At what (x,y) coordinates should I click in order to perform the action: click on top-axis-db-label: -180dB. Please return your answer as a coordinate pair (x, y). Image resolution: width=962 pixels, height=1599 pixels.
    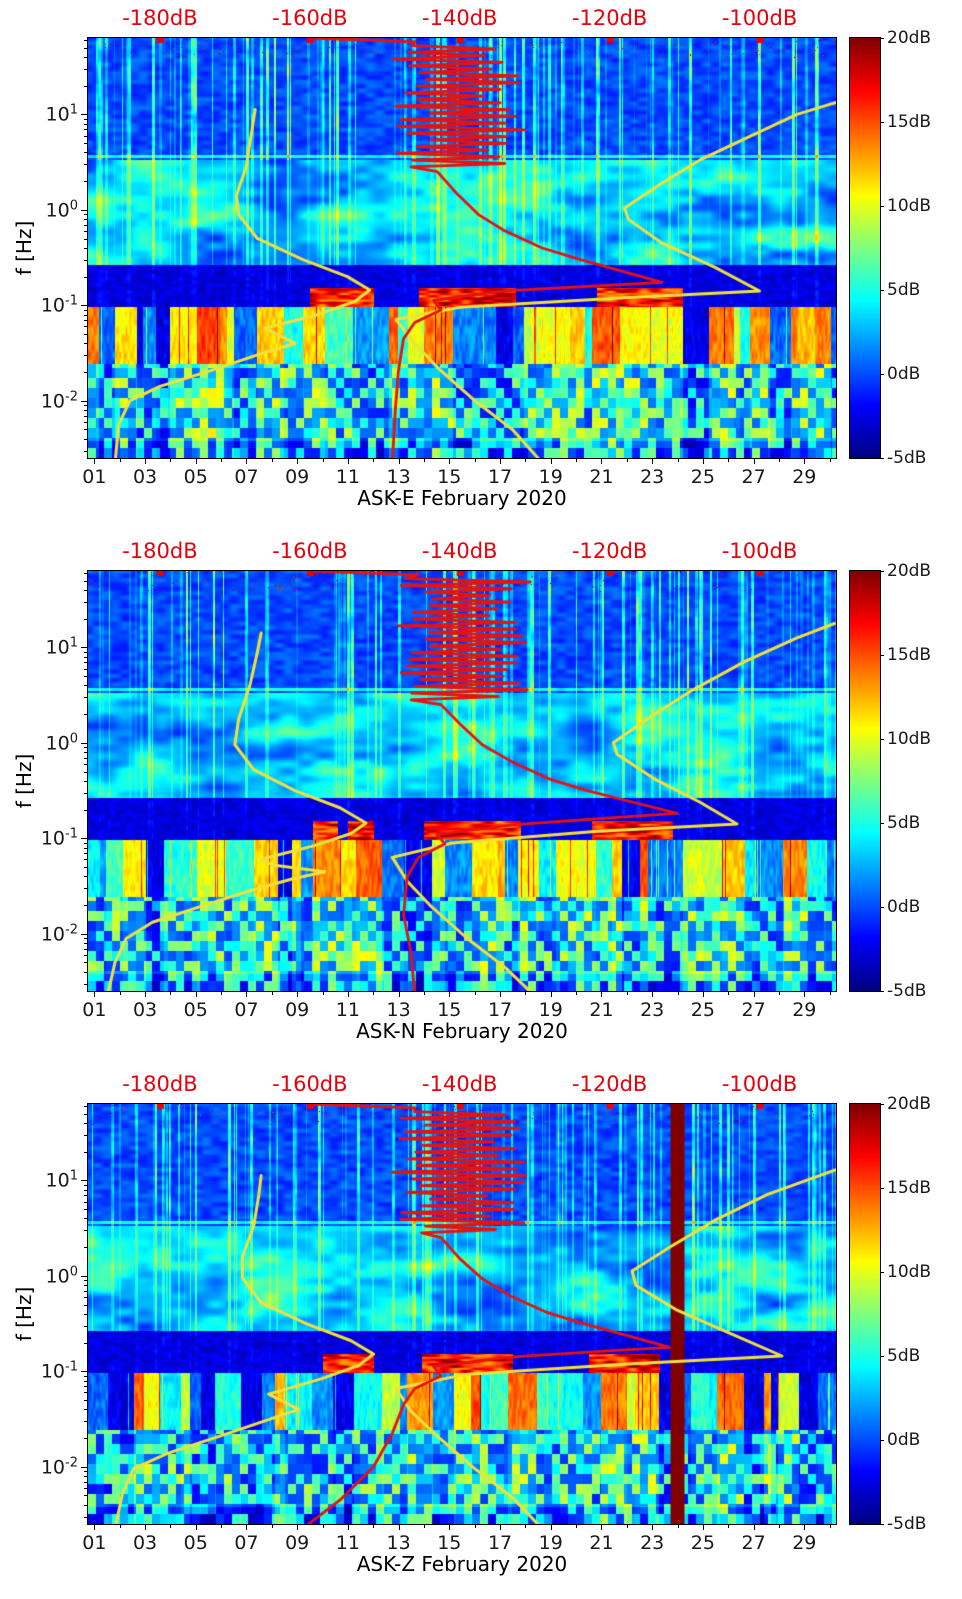
    Looking at the image, I should click on (160, 18).